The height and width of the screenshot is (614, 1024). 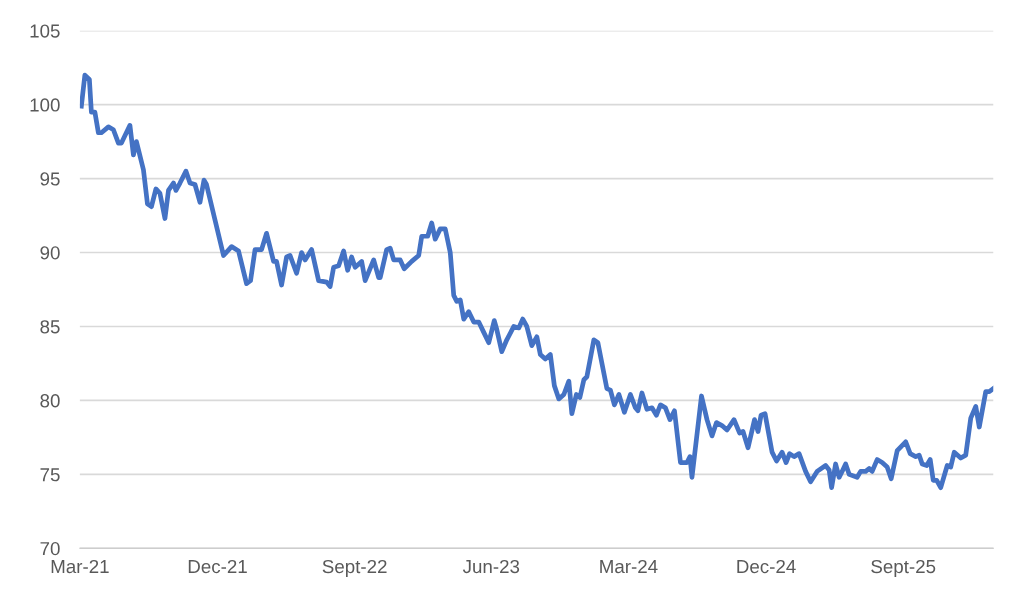 What do you see at coordinates (50, 179) in the screenshot?
I see `y-tick-label: 95` at bounding box center [50, 179].